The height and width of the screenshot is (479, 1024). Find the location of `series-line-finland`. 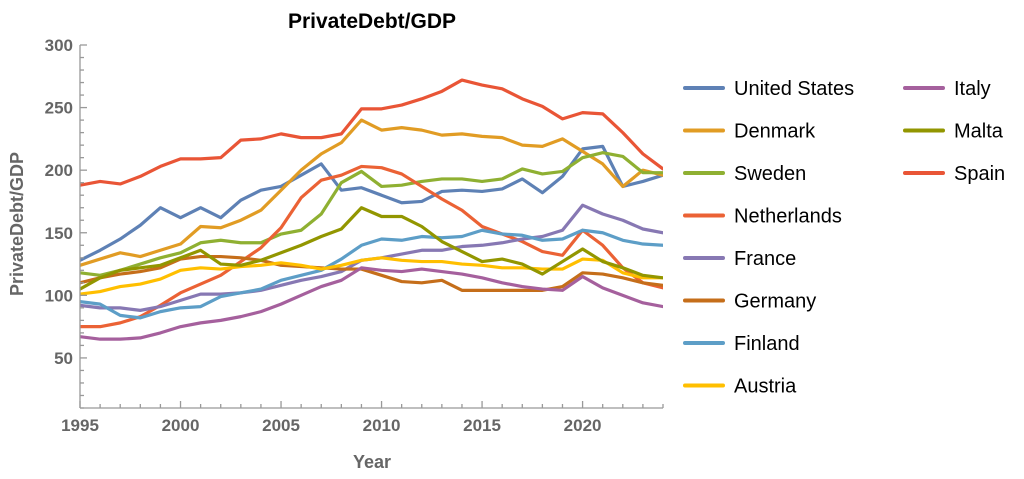

series-line-finland is located at coordinates (371, 274).